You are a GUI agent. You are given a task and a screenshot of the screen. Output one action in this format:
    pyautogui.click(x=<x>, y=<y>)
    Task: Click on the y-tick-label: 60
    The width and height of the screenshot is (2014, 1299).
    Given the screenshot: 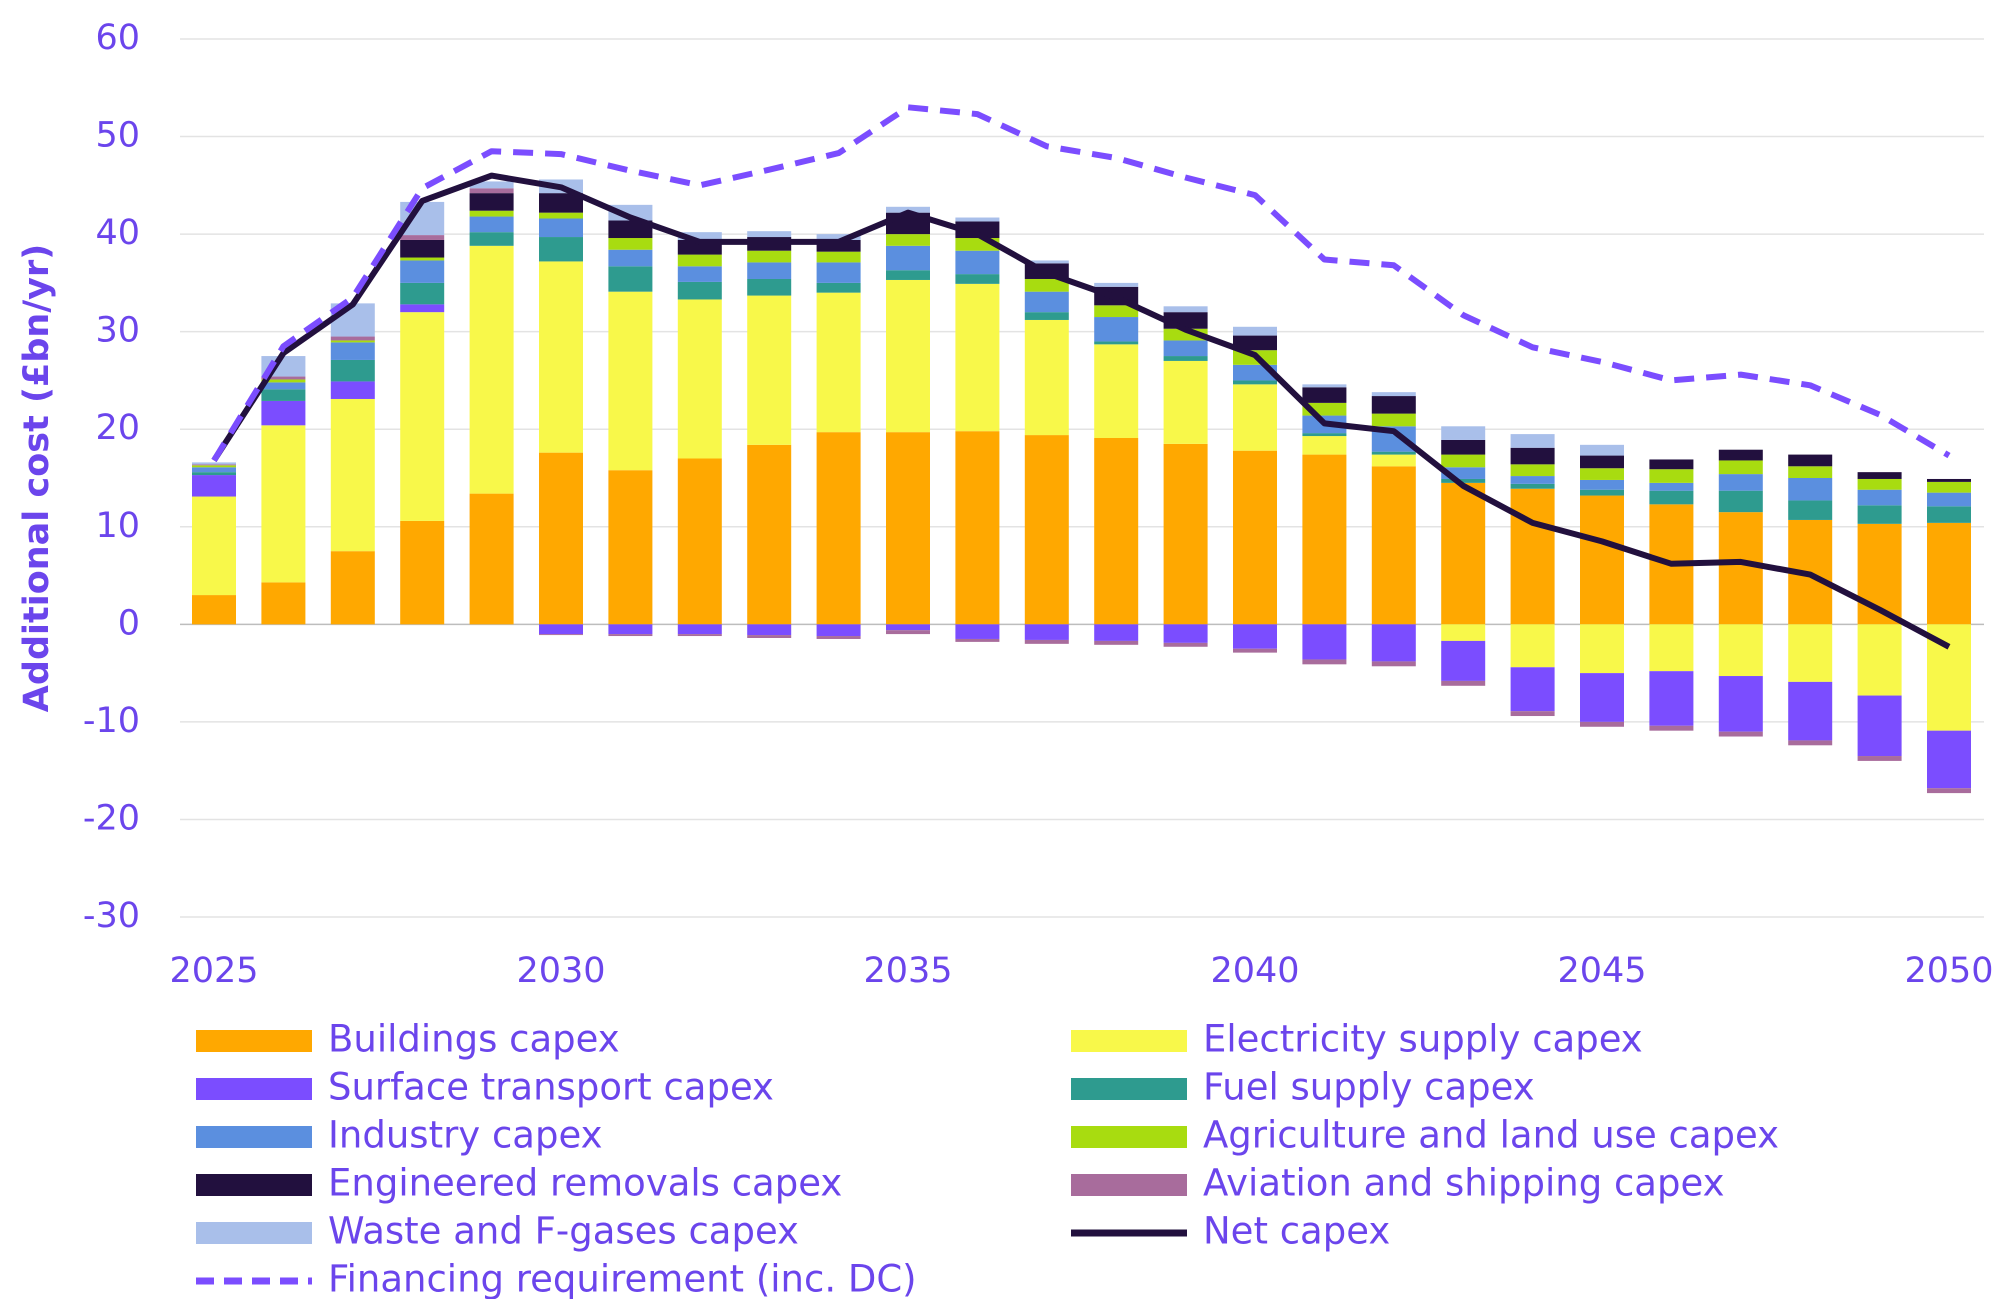 What is the action you would take?
    pyautogui.click(x=117, y=38)
    